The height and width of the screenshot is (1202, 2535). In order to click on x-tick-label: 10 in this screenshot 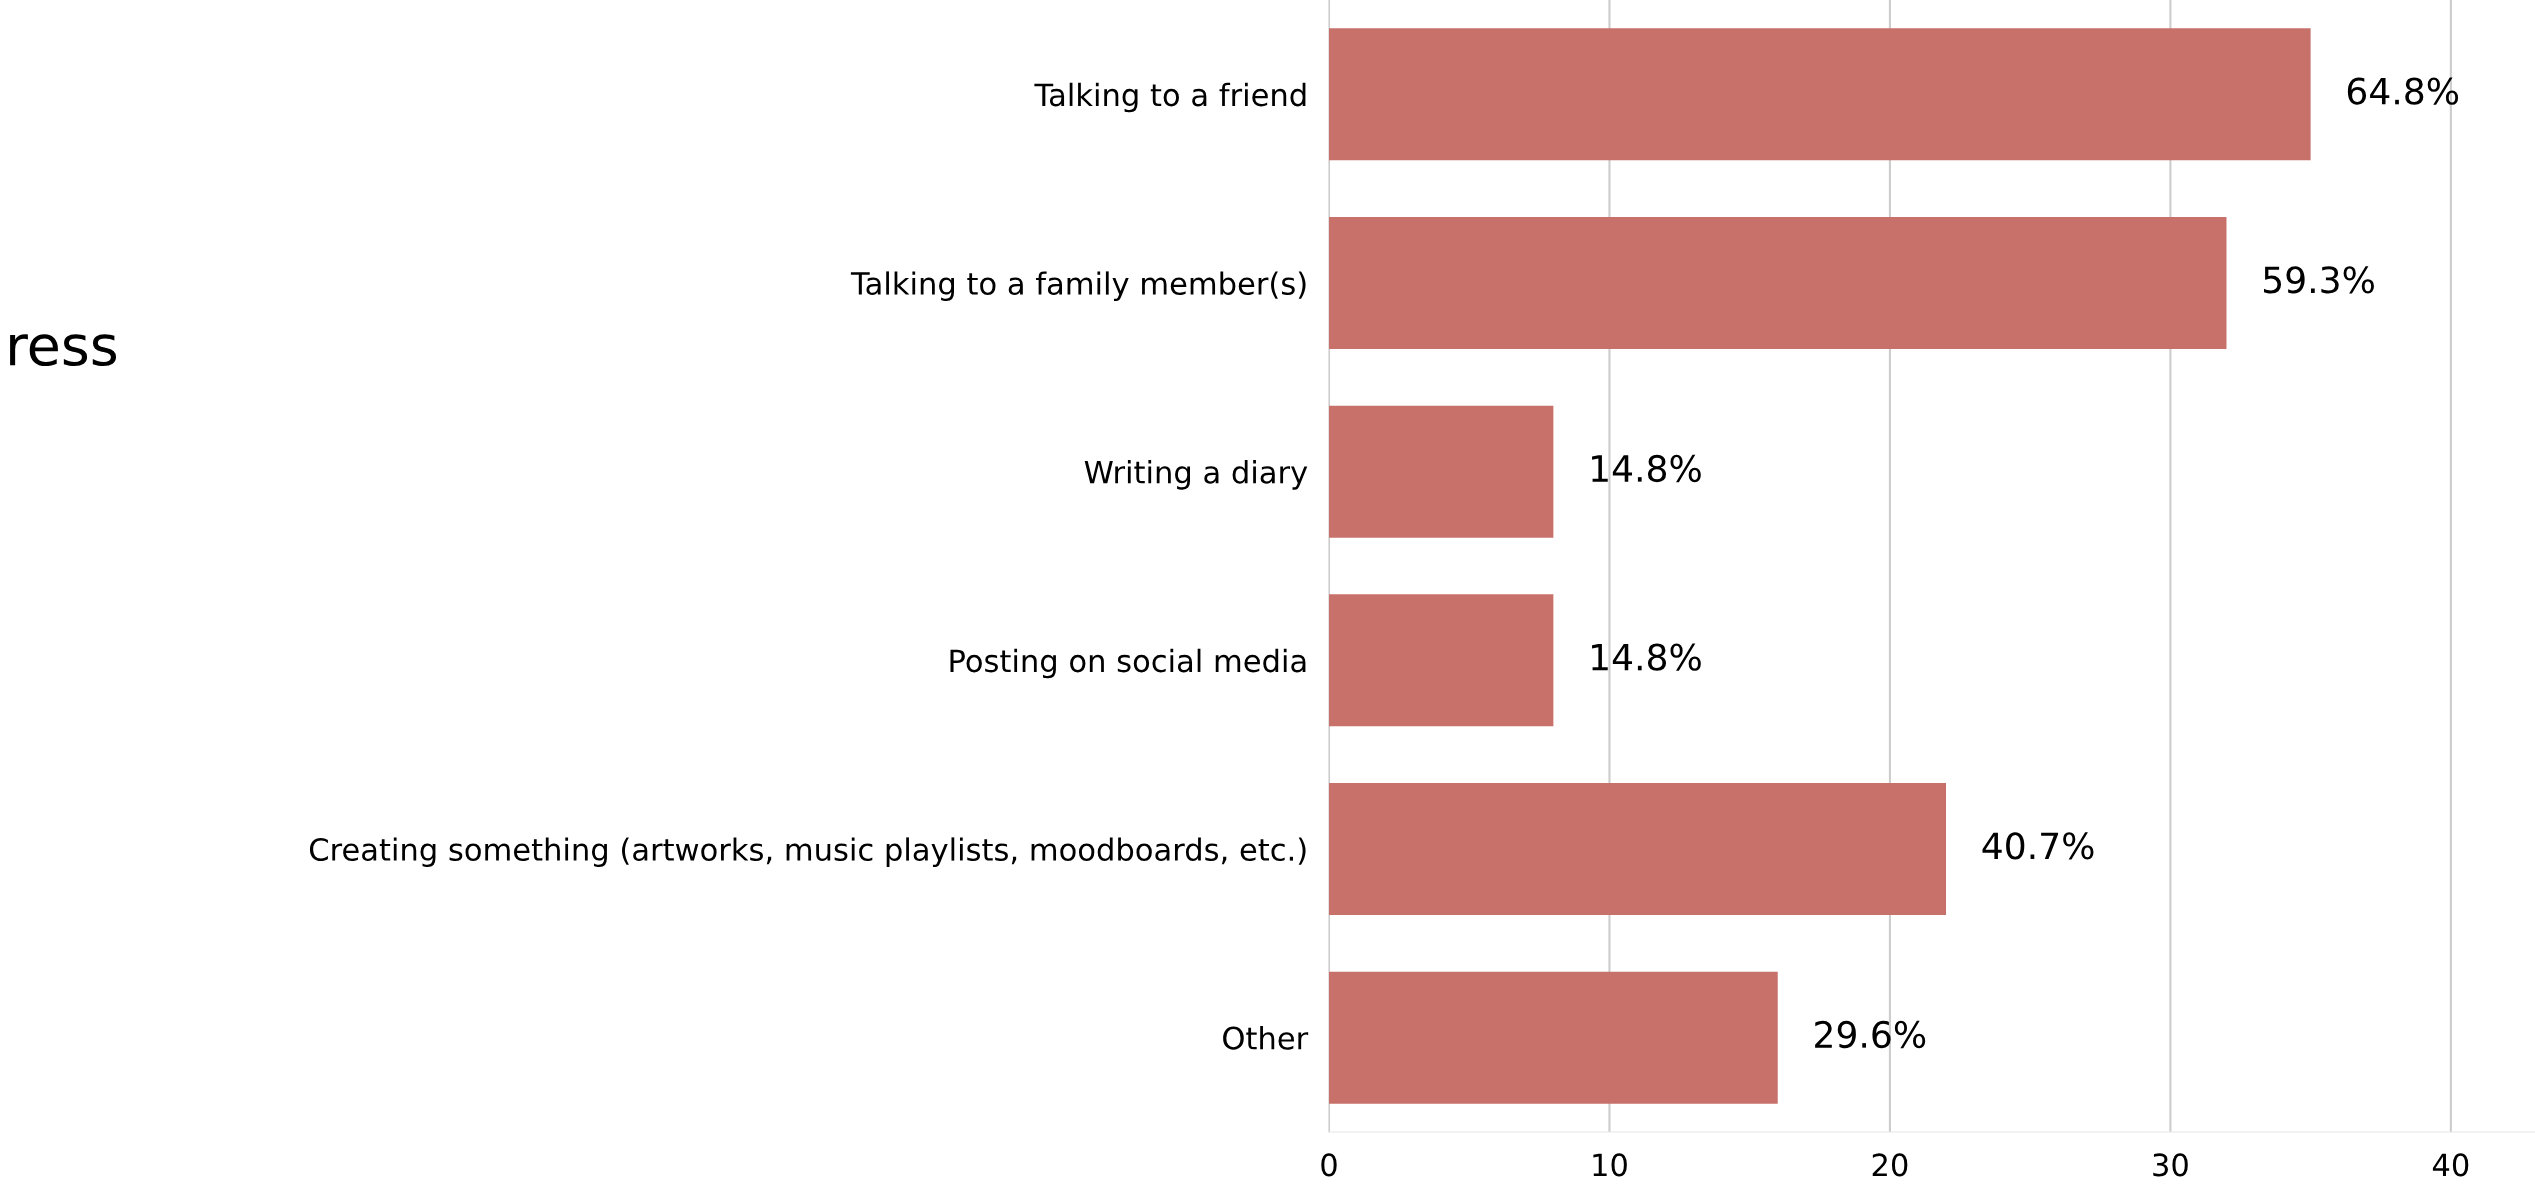, I will do `click(1610, 1165)`.